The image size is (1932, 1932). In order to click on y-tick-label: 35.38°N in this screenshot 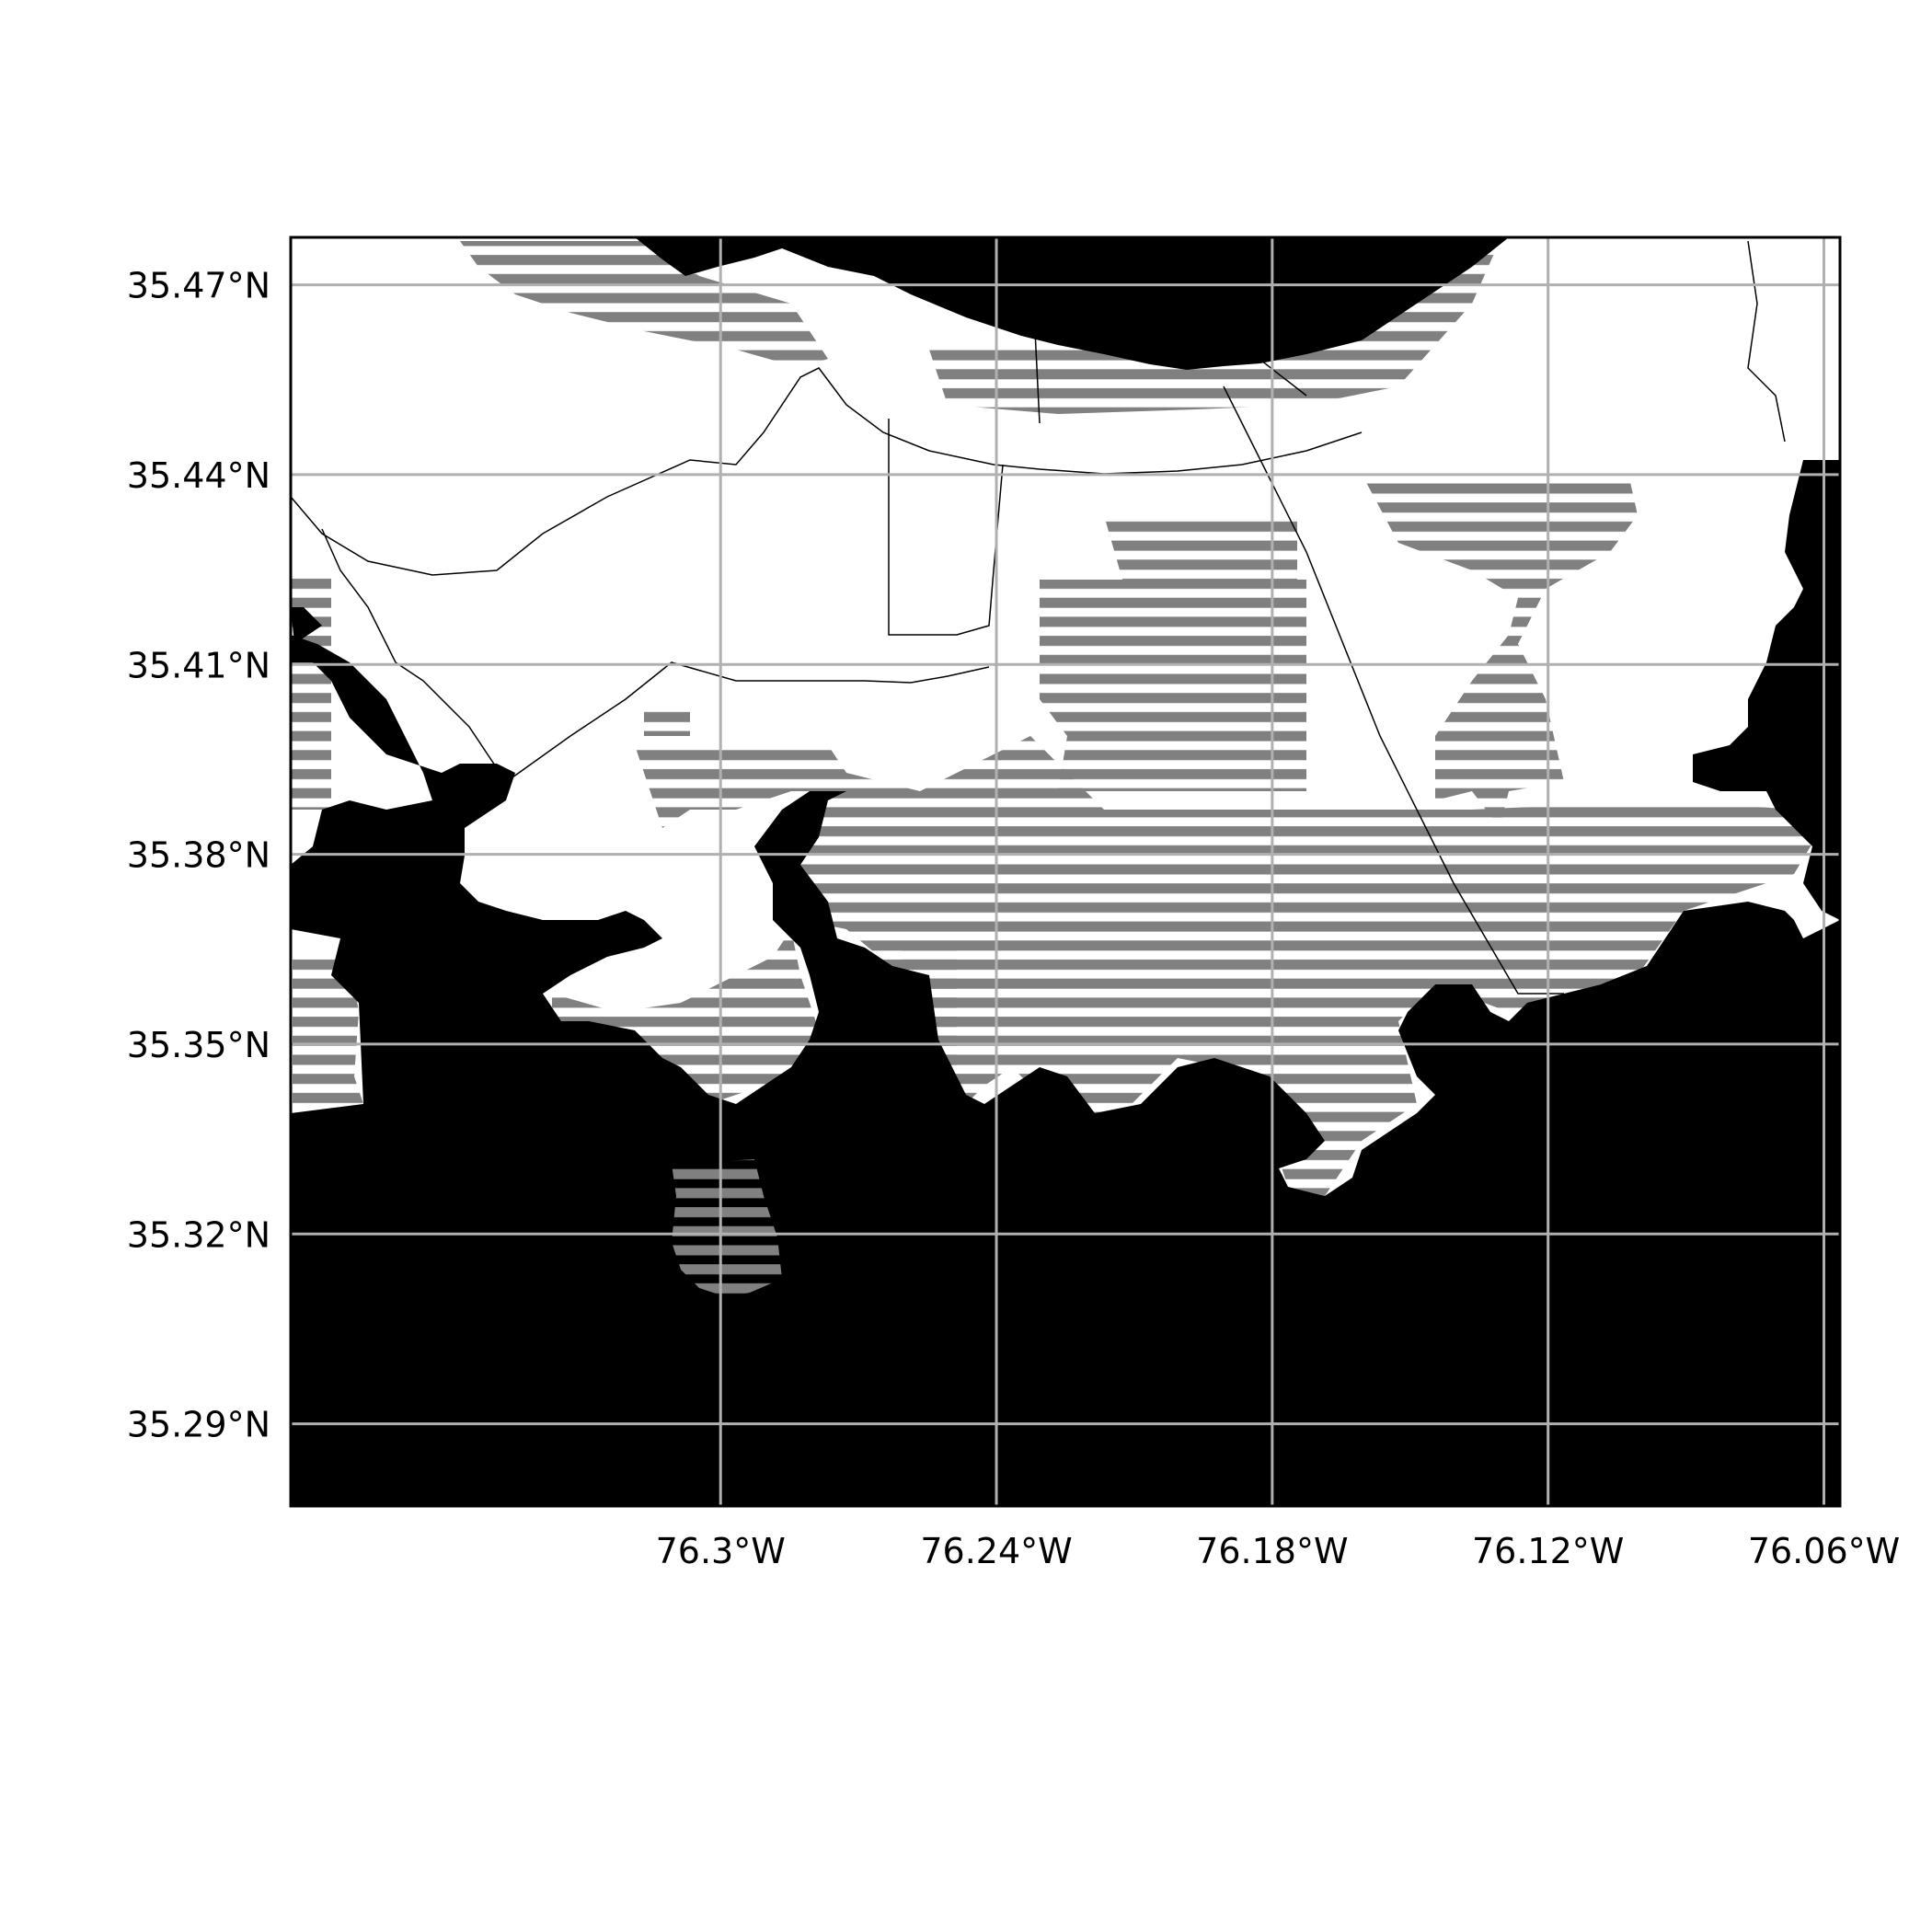, I will do `click(198, 855)`.